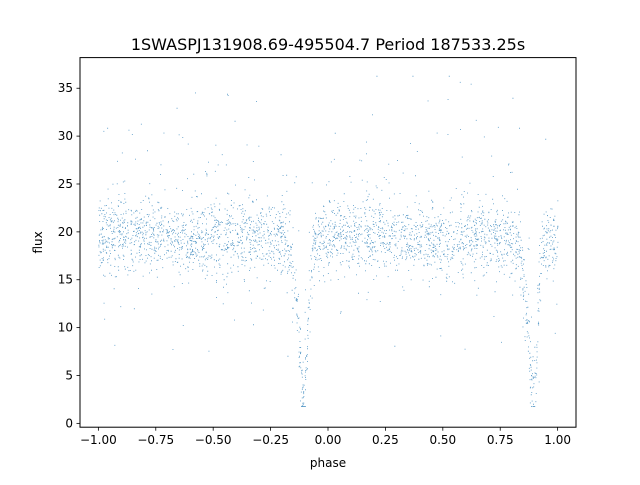 The image size is (640, 485). Describe the element at coordinates (69, 375) in the screenshot. I see `y-tick-label: 5` at that location.